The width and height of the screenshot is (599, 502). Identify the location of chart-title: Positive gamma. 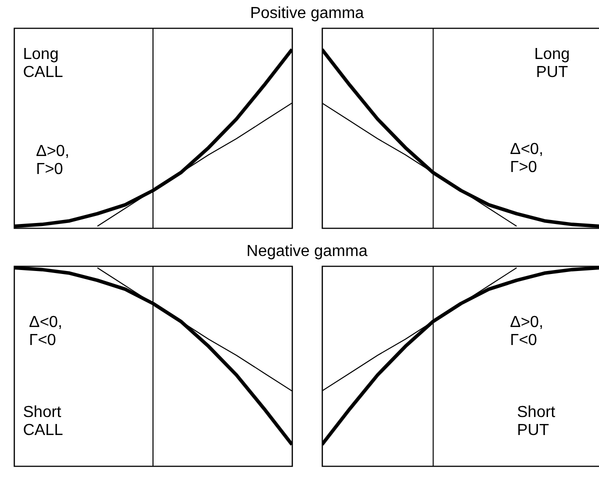
(307, 13).